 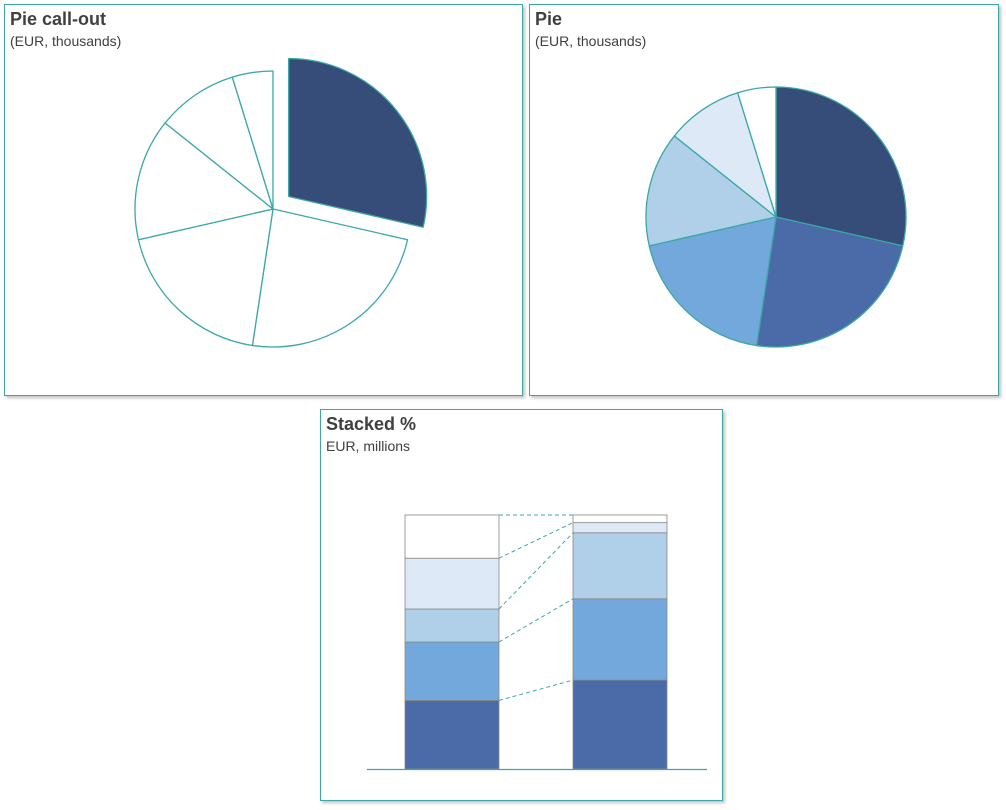 What do you see at coordinates (620, 528) in the screenshot?
I see `bar-fuoco-after` at bounding box center [620, 528].